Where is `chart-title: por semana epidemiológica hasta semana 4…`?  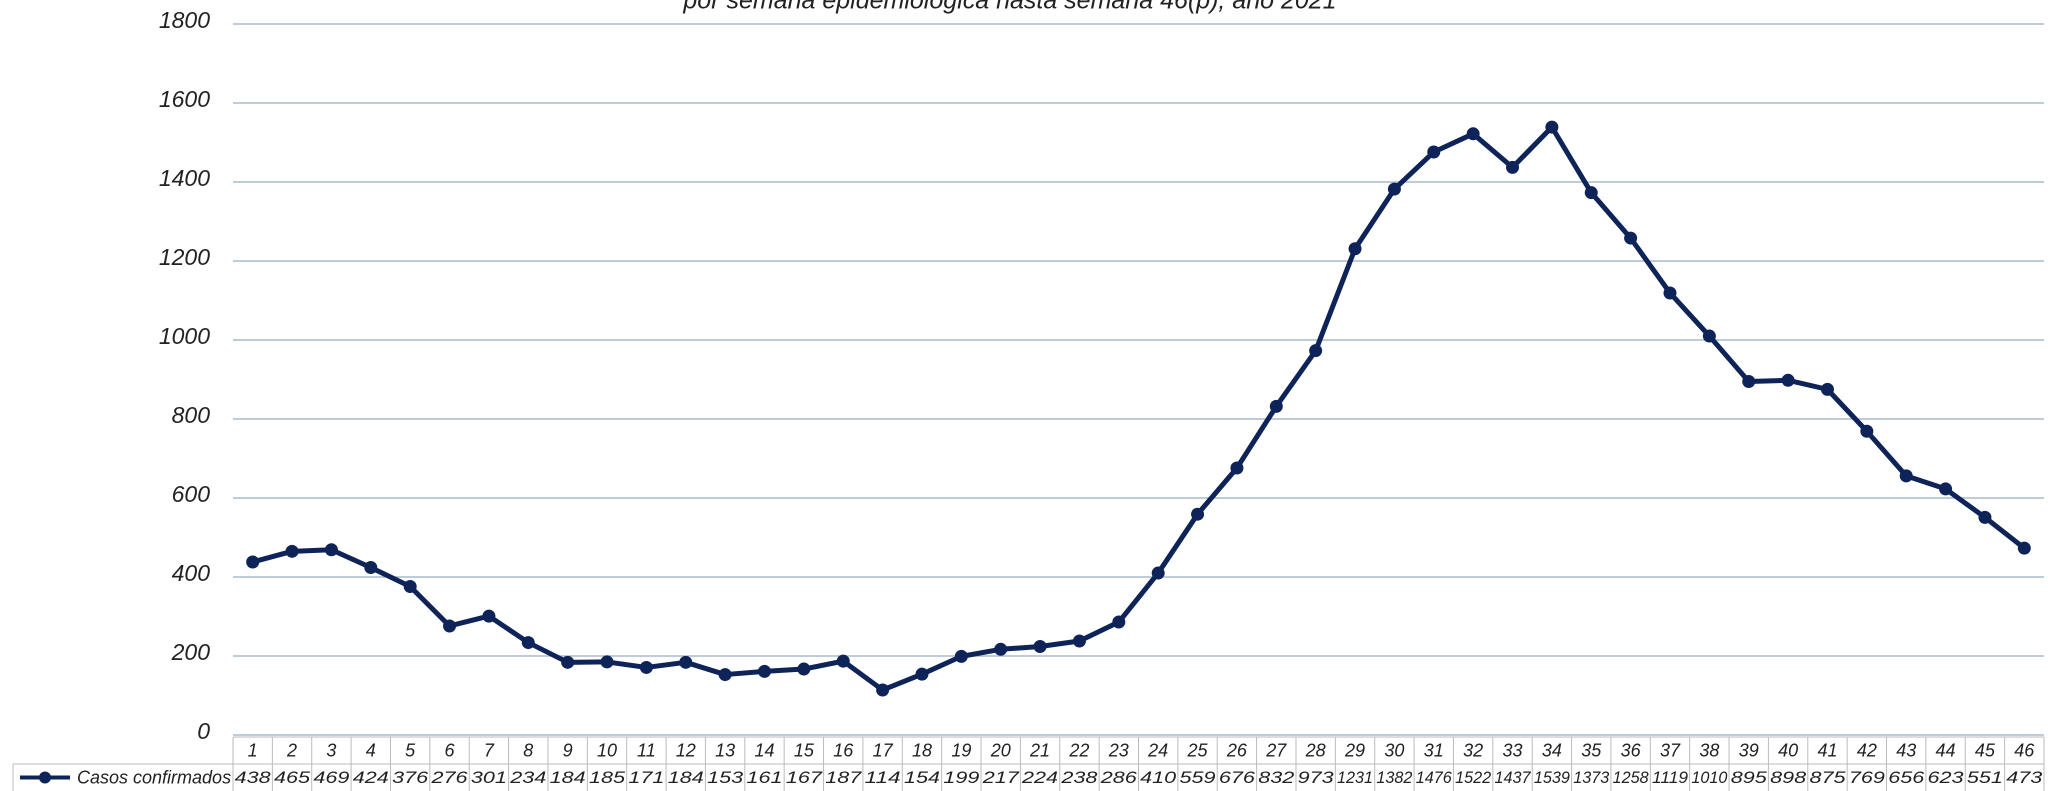 chart-title: por semana epidemiológica hasta semana 4… is located at coordinates (1009, 7).